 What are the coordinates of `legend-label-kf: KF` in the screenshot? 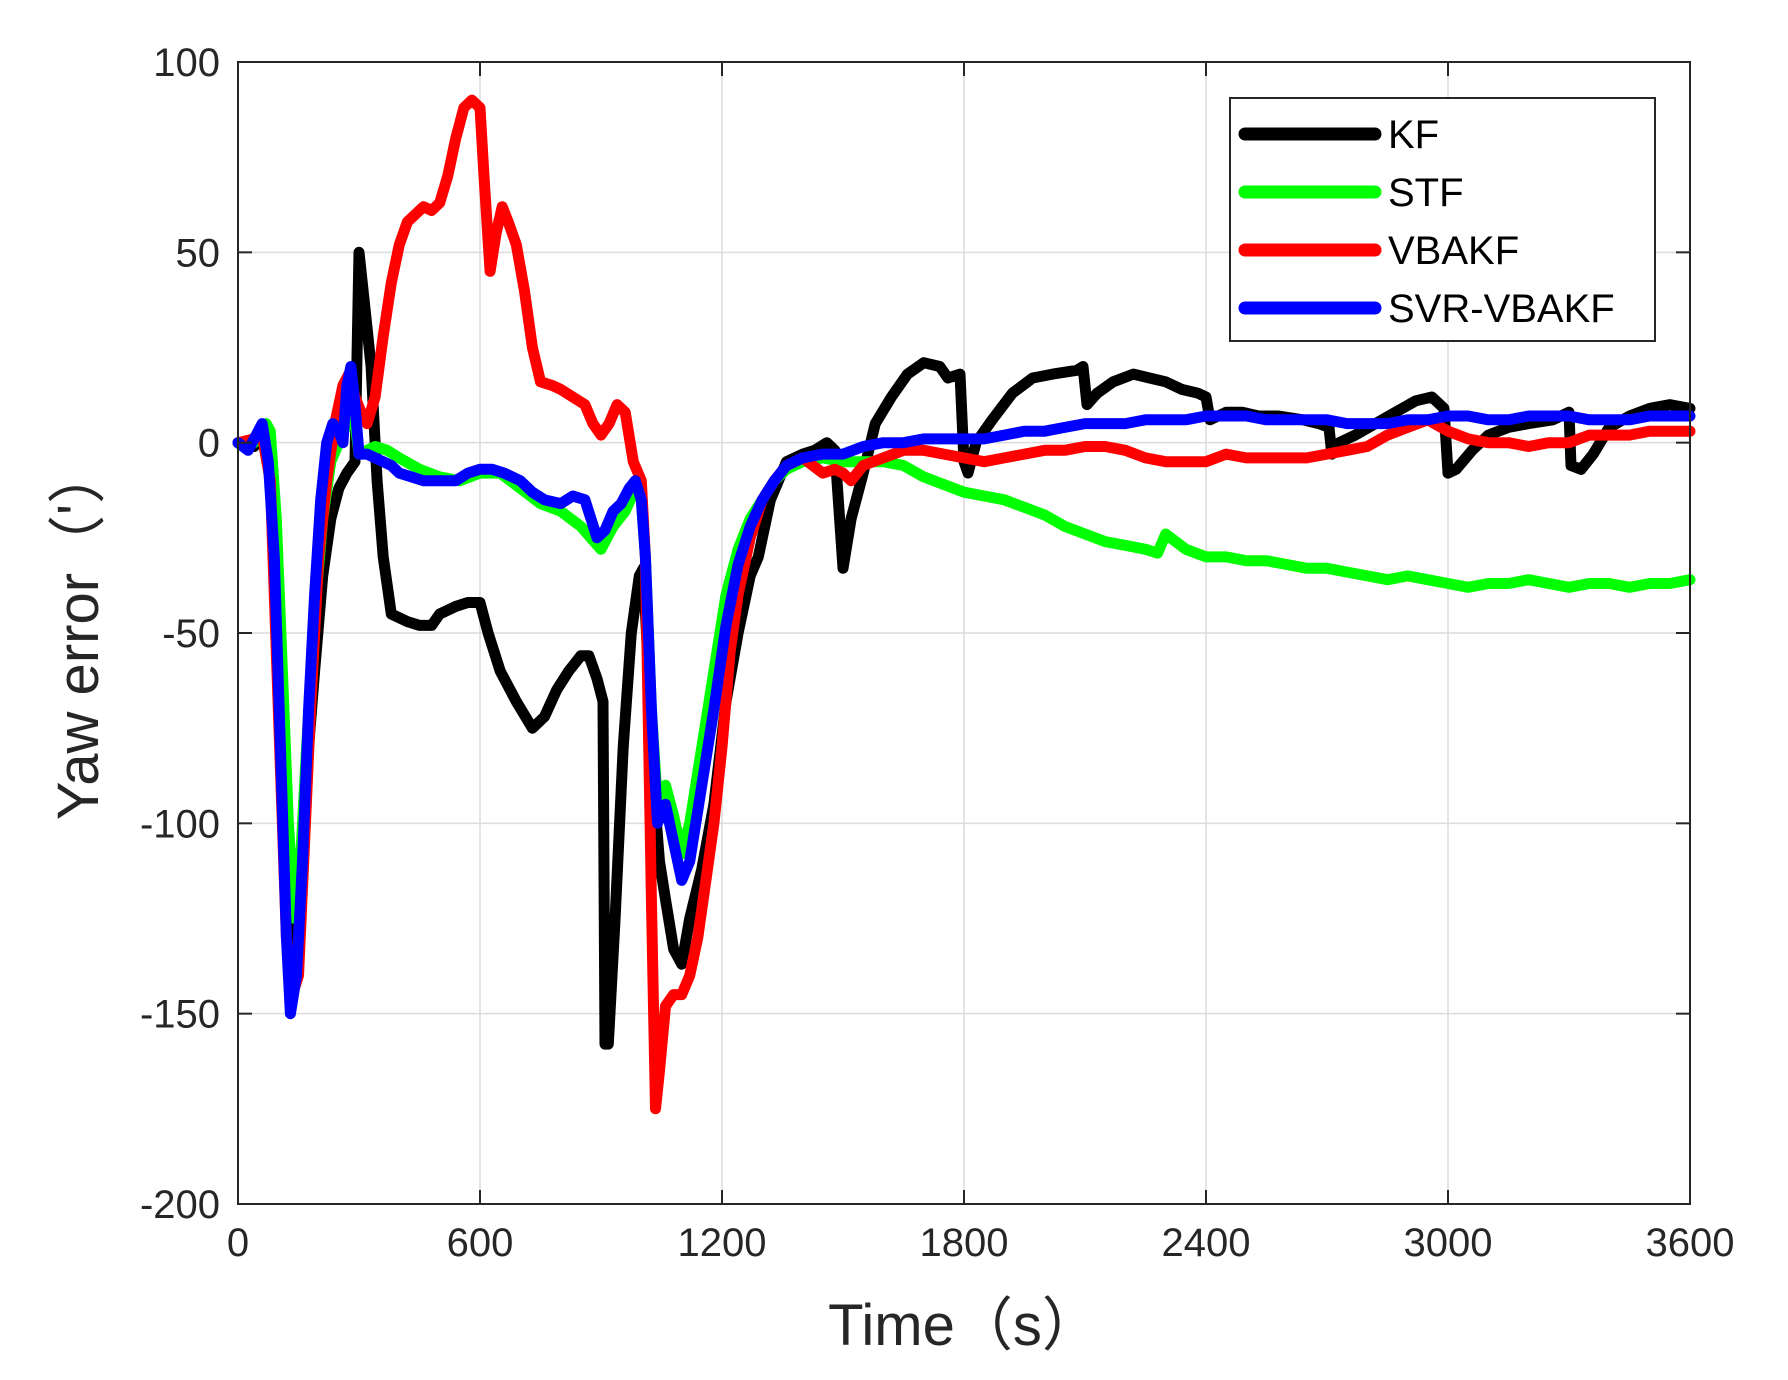 It's located at (1413, 135).